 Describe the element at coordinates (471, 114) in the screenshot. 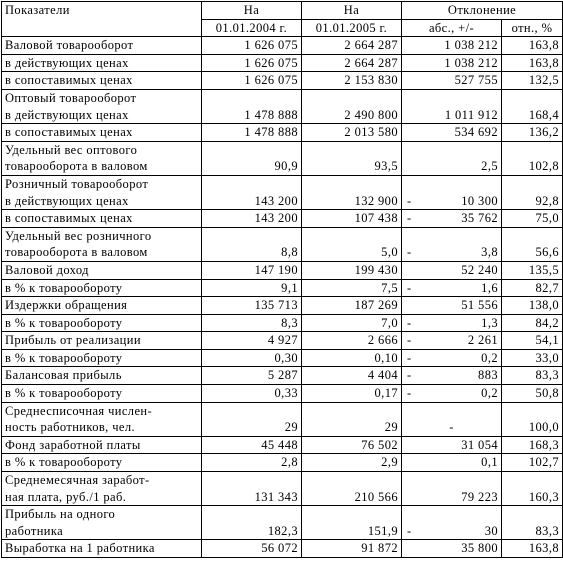

I see `abs-value: 1 011 912` at that location.